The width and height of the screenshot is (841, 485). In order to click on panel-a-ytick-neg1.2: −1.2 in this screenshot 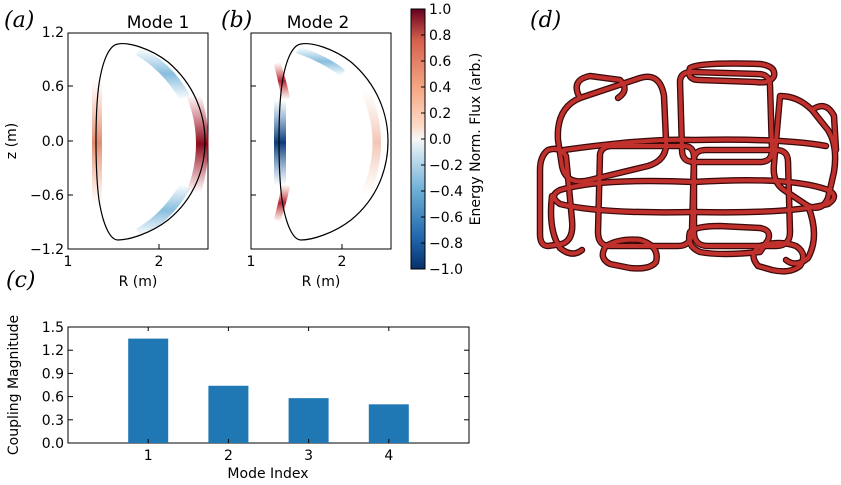, I will do `click(47, 250)`.